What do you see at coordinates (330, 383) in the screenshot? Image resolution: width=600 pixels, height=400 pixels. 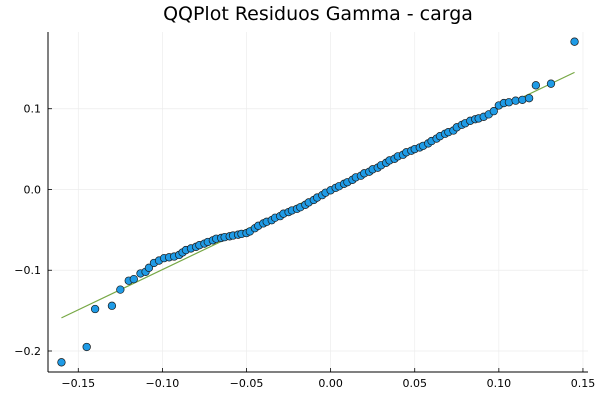 I see `x-tick-label: 0.00` at bounding box center [330, 383].